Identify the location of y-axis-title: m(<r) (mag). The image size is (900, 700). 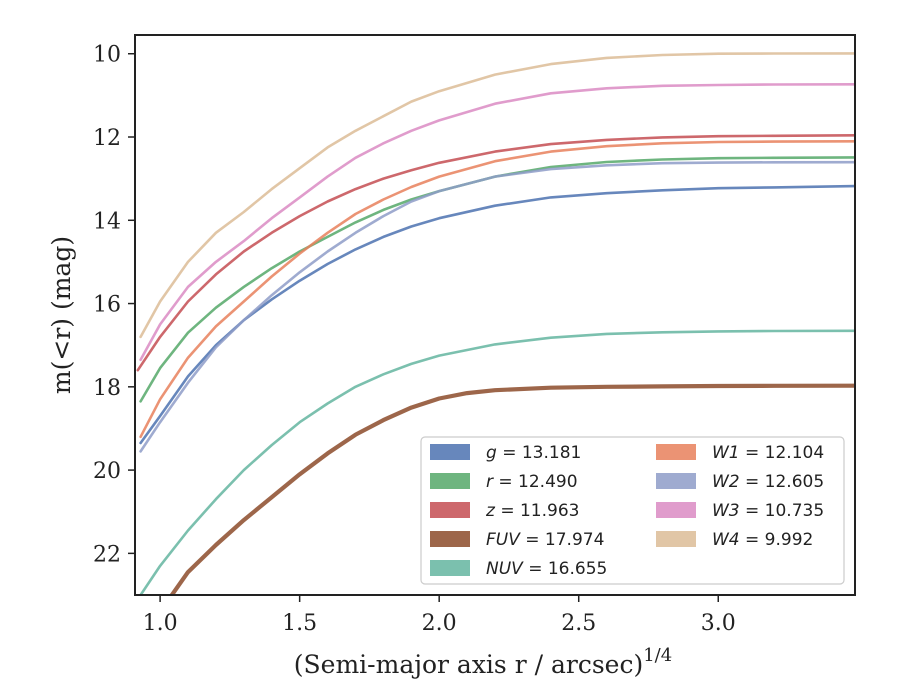
(61, 315).